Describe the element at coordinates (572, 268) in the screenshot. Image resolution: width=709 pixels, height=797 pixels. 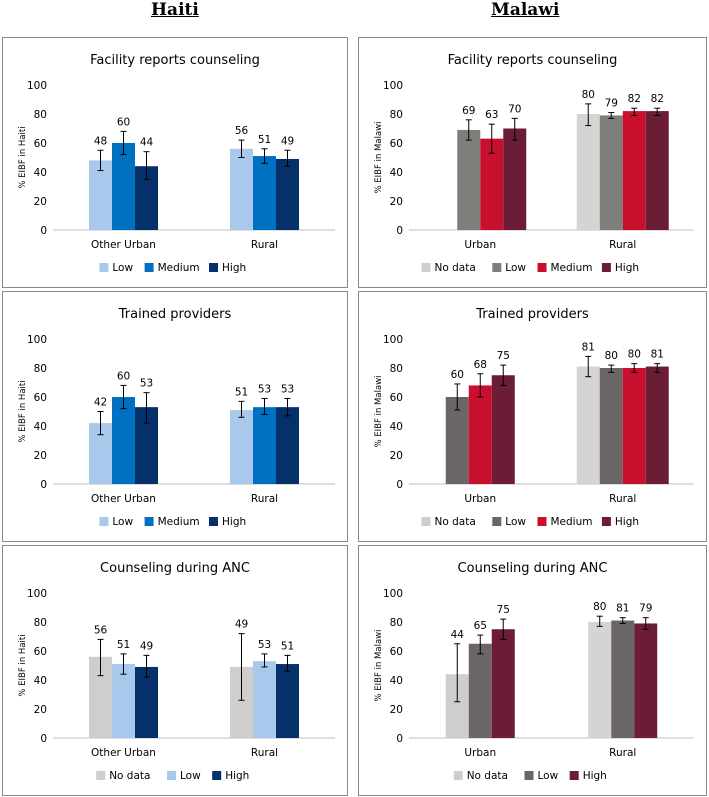
I see `legend-label: Medium` at that location.